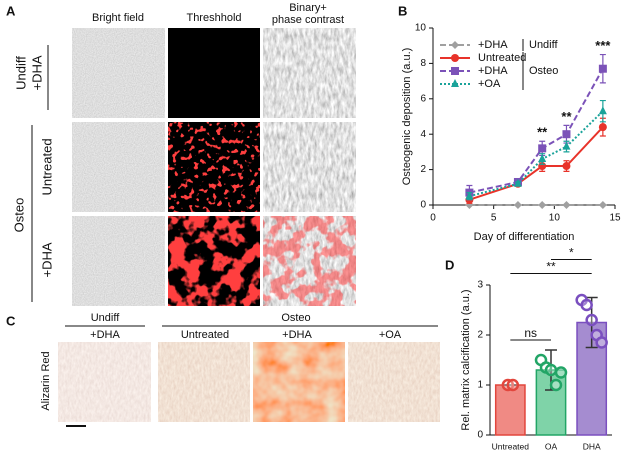  I want to click on group-label: Undiff, so click(105, 318).